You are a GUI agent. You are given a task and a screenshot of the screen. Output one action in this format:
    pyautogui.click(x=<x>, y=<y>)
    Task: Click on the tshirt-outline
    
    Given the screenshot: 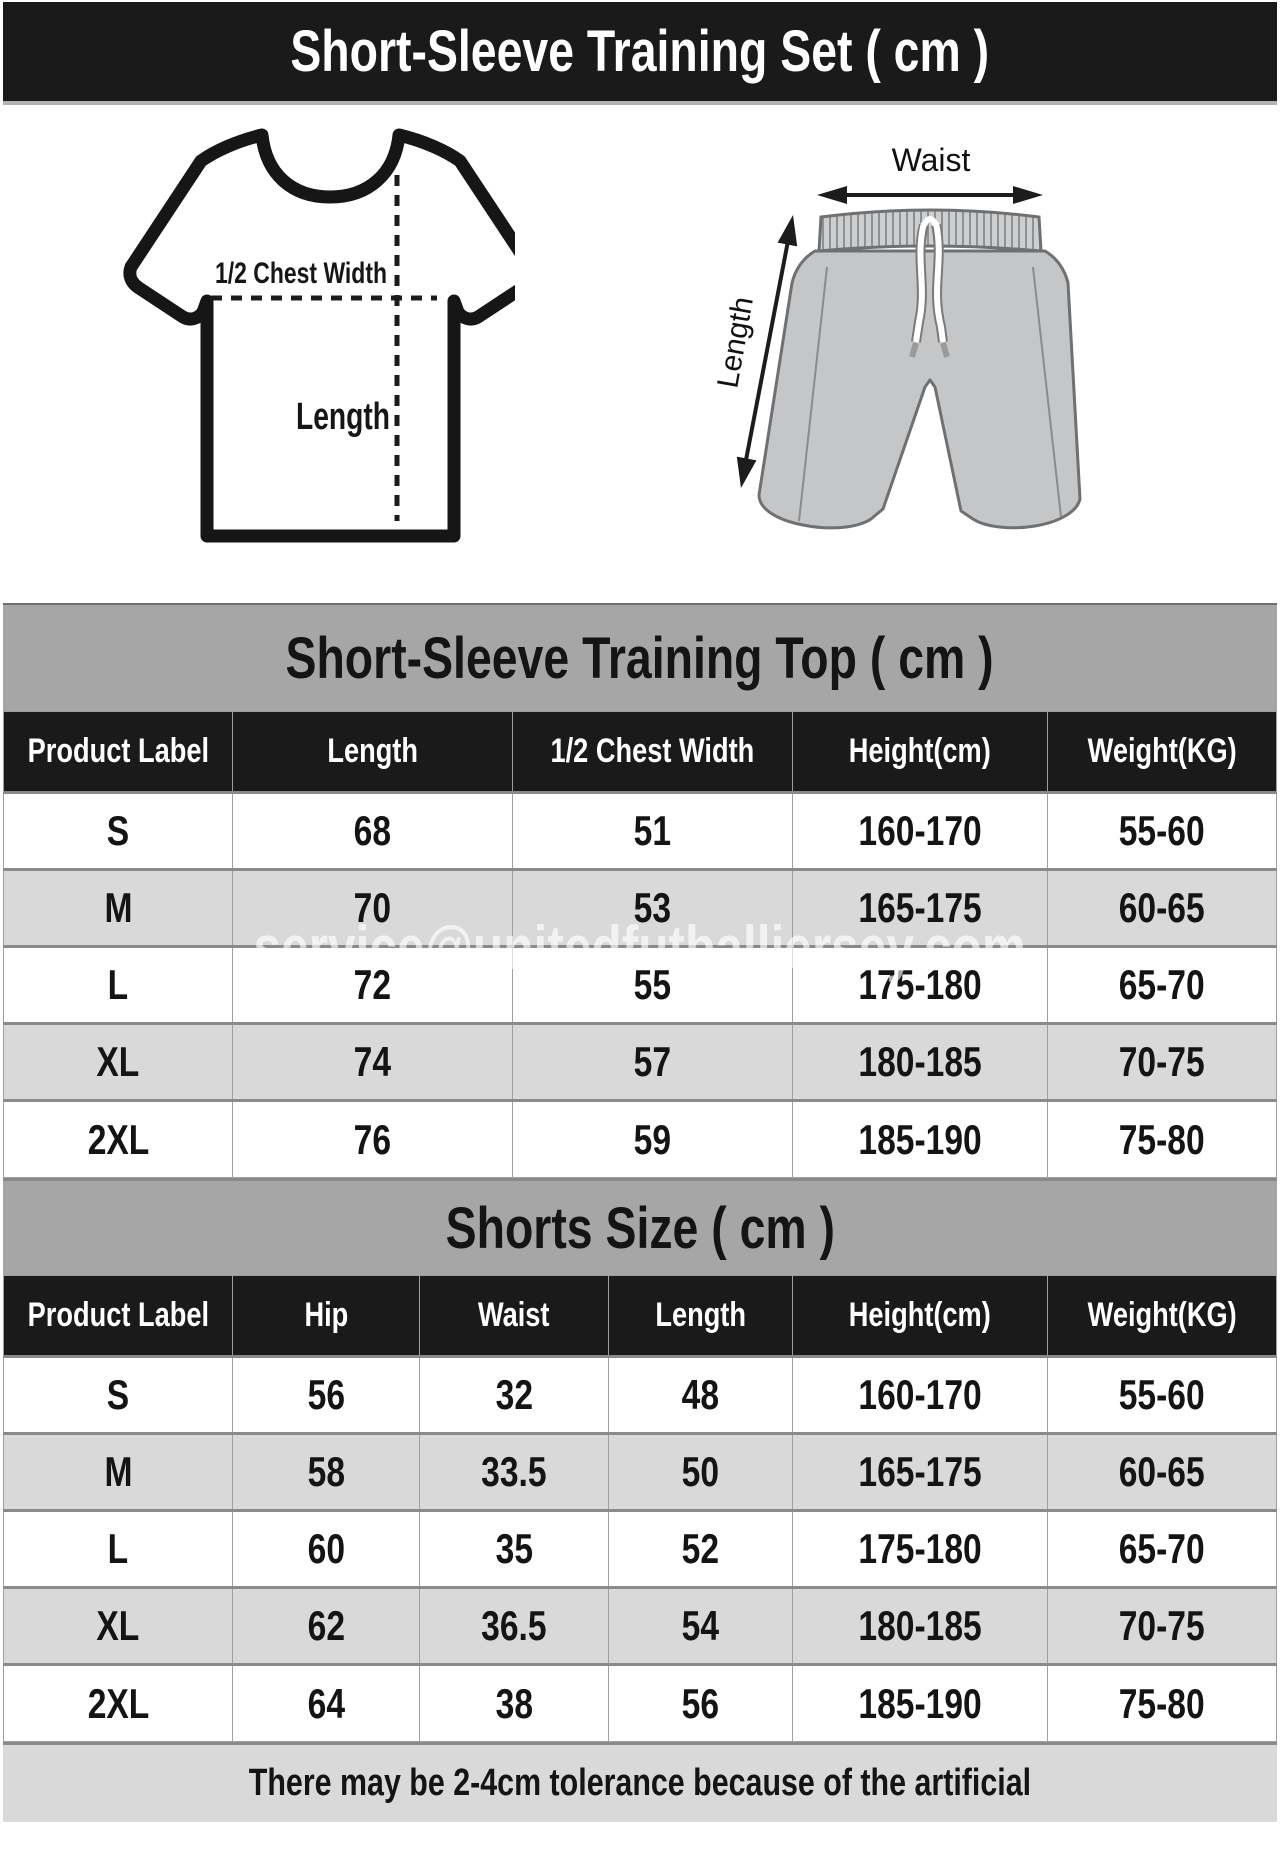 What is the action you would take?
    pyautogui.click(x=319, y=335)
    